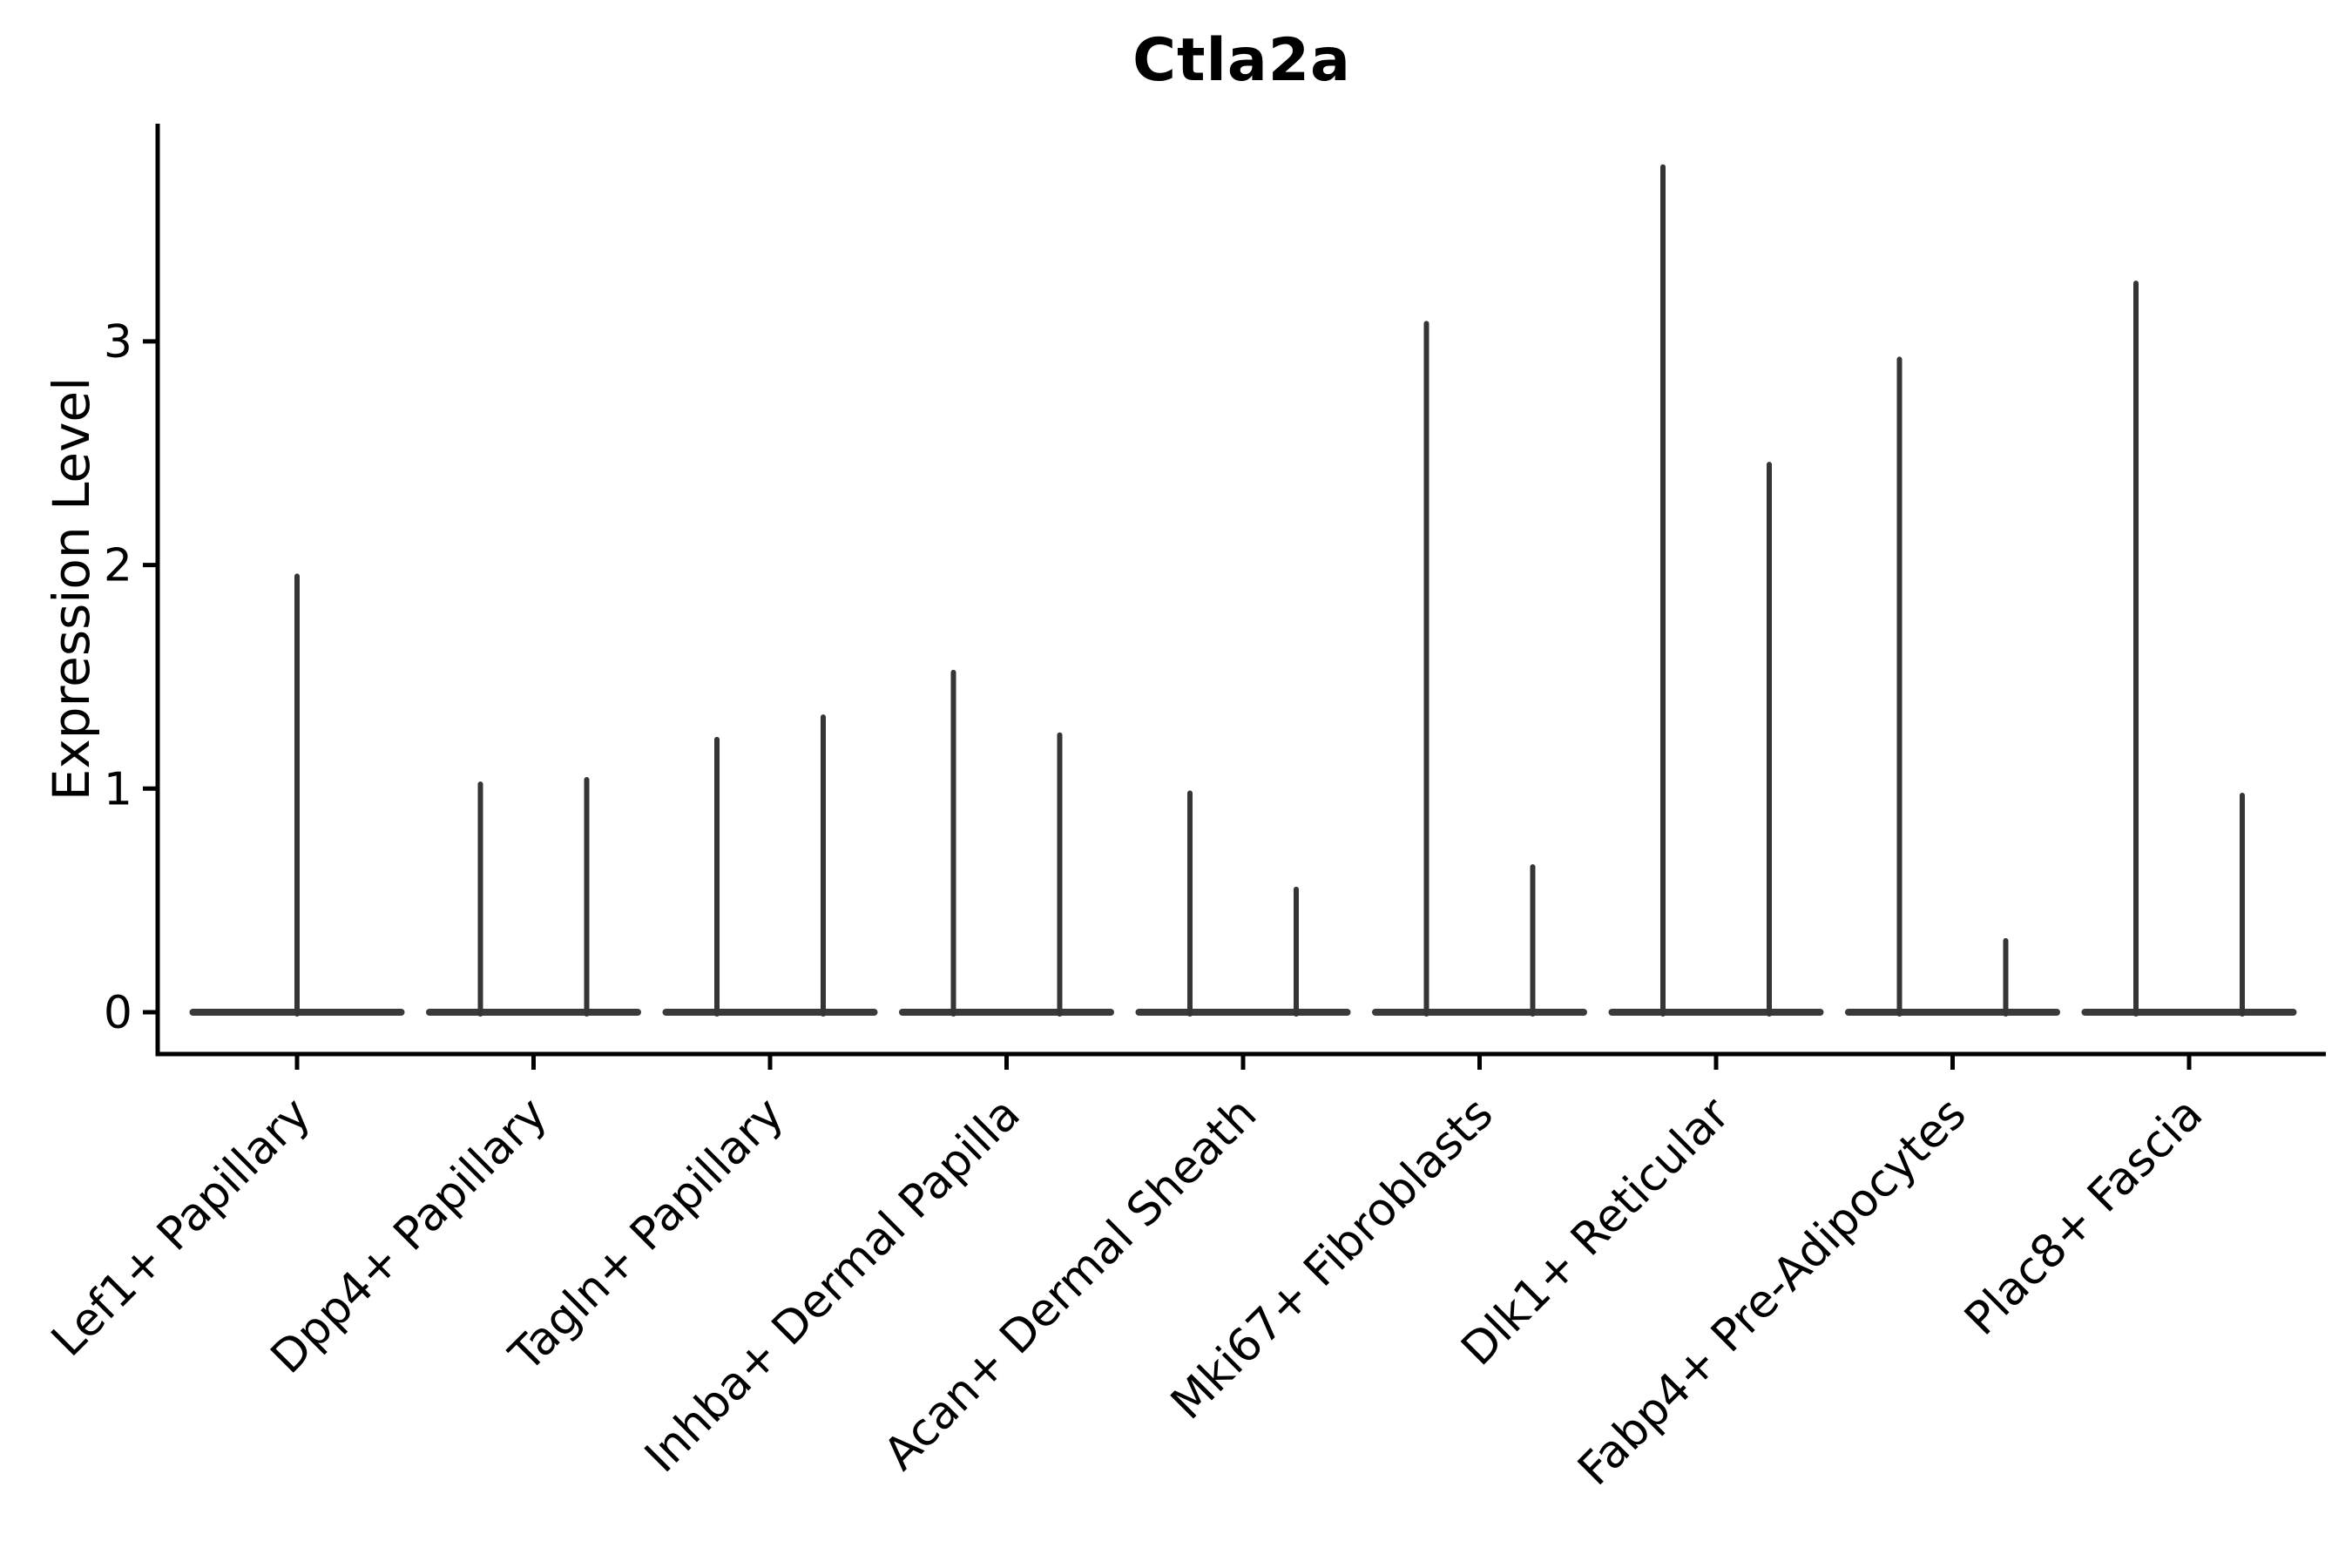  I want to click on y-tick-label: 1, so click(118, 789).